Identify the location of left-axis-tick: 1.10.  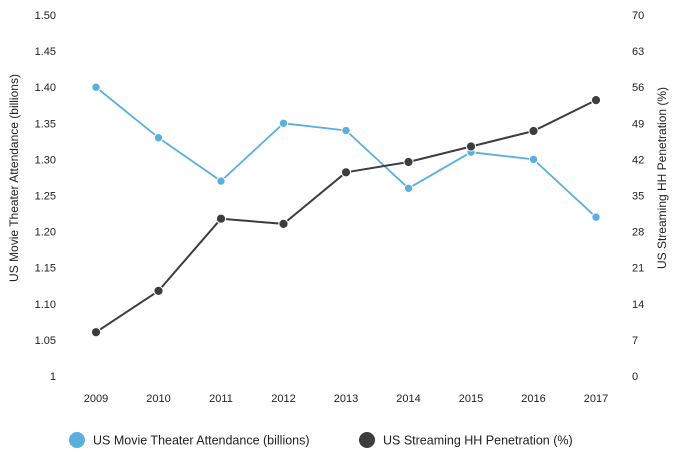
(45, 305).